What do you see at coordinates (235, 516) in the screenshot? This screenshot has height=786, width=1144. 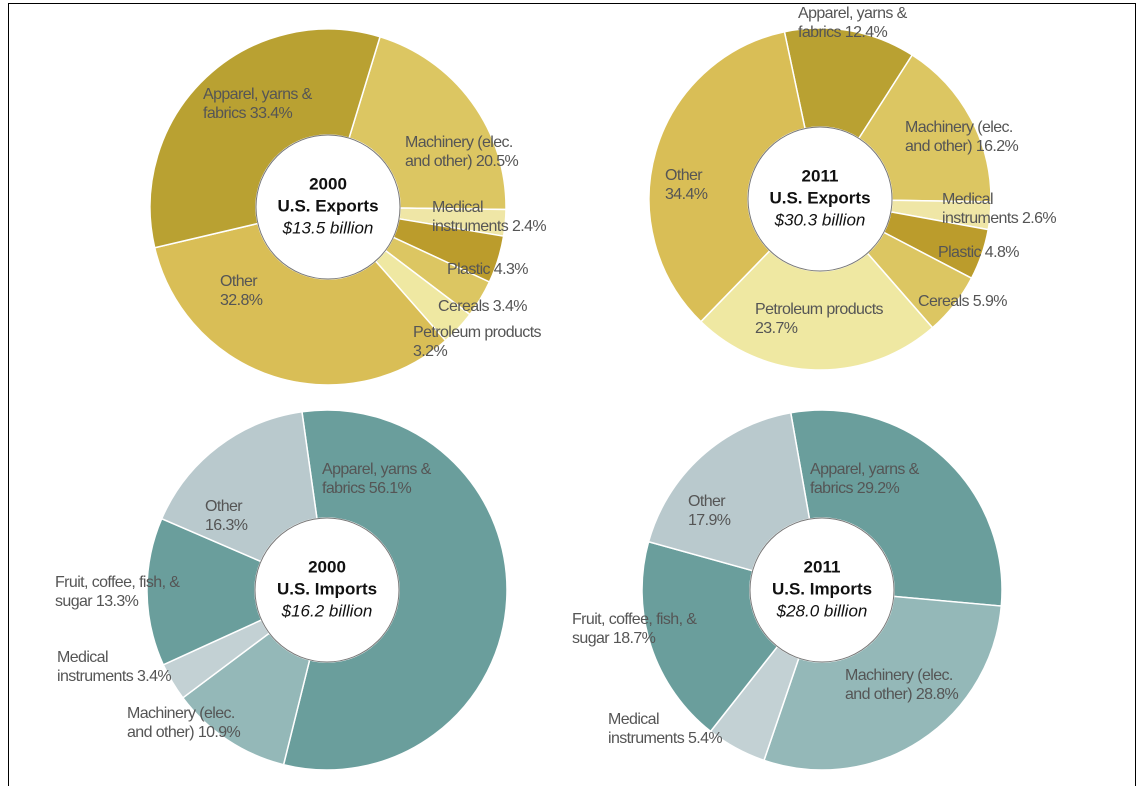 I see `slice-label: Other 16.3%` at bounding box center [235, 516].